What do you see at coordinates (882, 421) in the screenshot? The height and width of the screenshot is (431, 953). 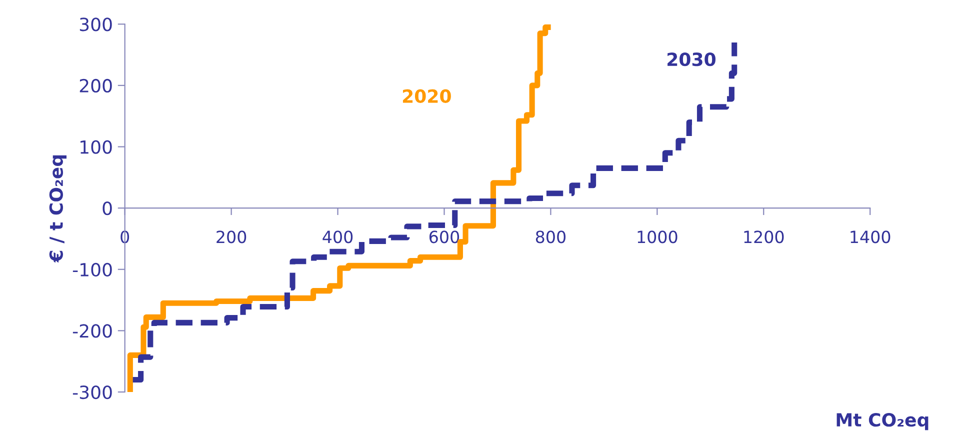 I see `x-axis-title: Mt CO₂eq` at bounding box center [882, 421].